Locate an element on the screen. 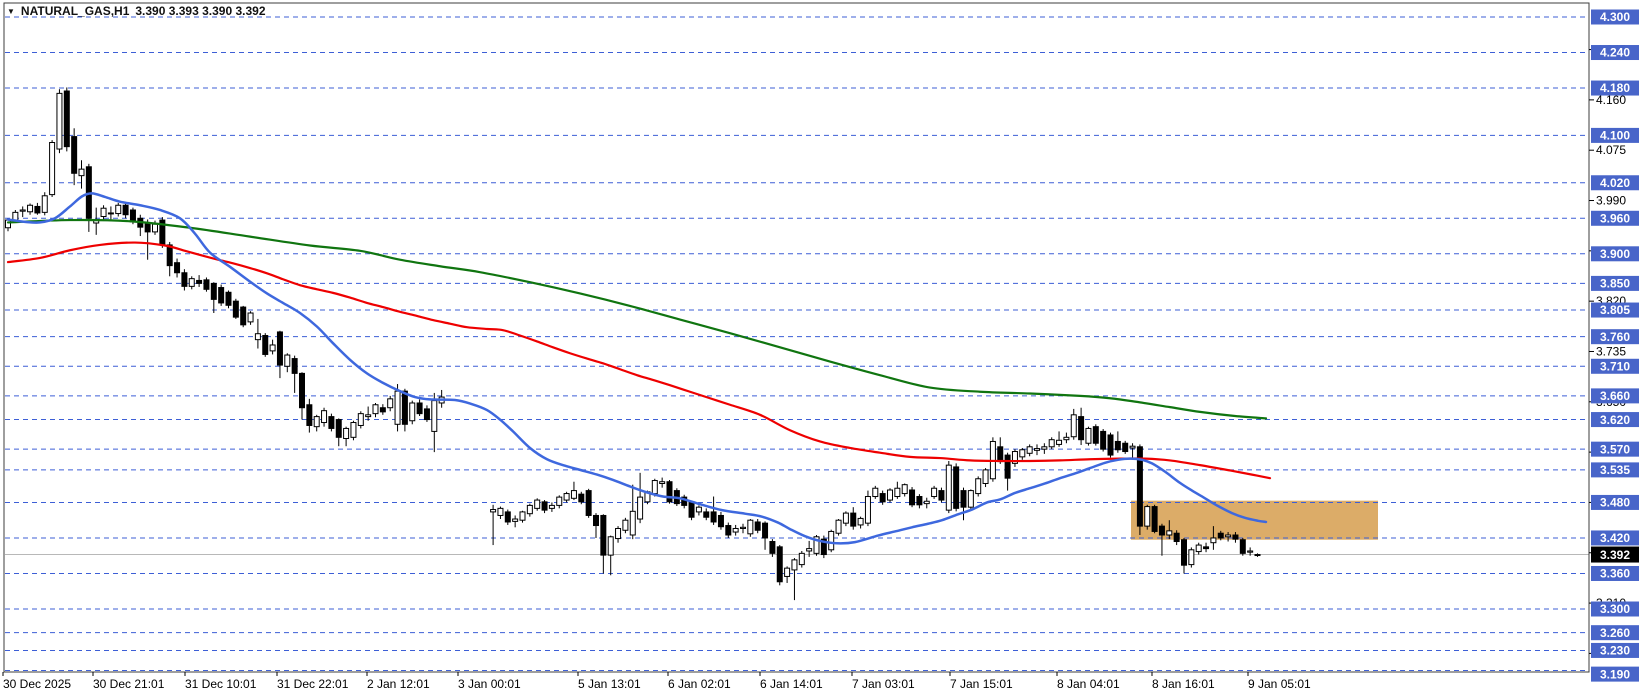  y-axis-level-badge-label: 3.960 is located at coordinates (1615, 218).